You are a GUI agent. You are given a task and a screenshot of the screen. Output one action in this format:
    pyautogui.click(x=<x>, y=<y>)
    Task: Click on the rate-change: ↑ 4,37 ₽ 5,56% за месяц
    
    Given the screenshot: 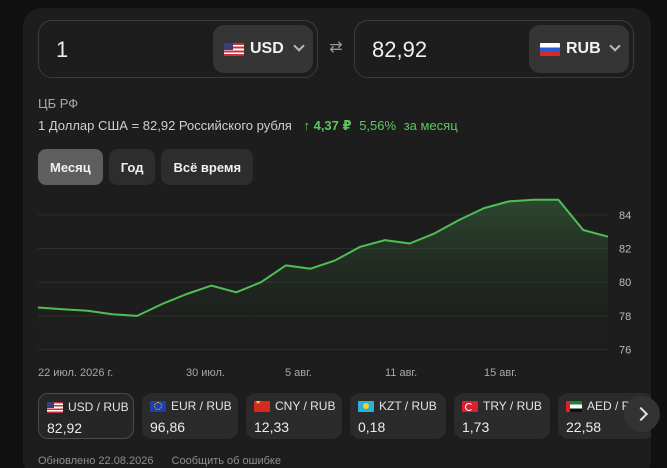 What is the action you would take?
    pyautogui.click(x=380, y=125)
    